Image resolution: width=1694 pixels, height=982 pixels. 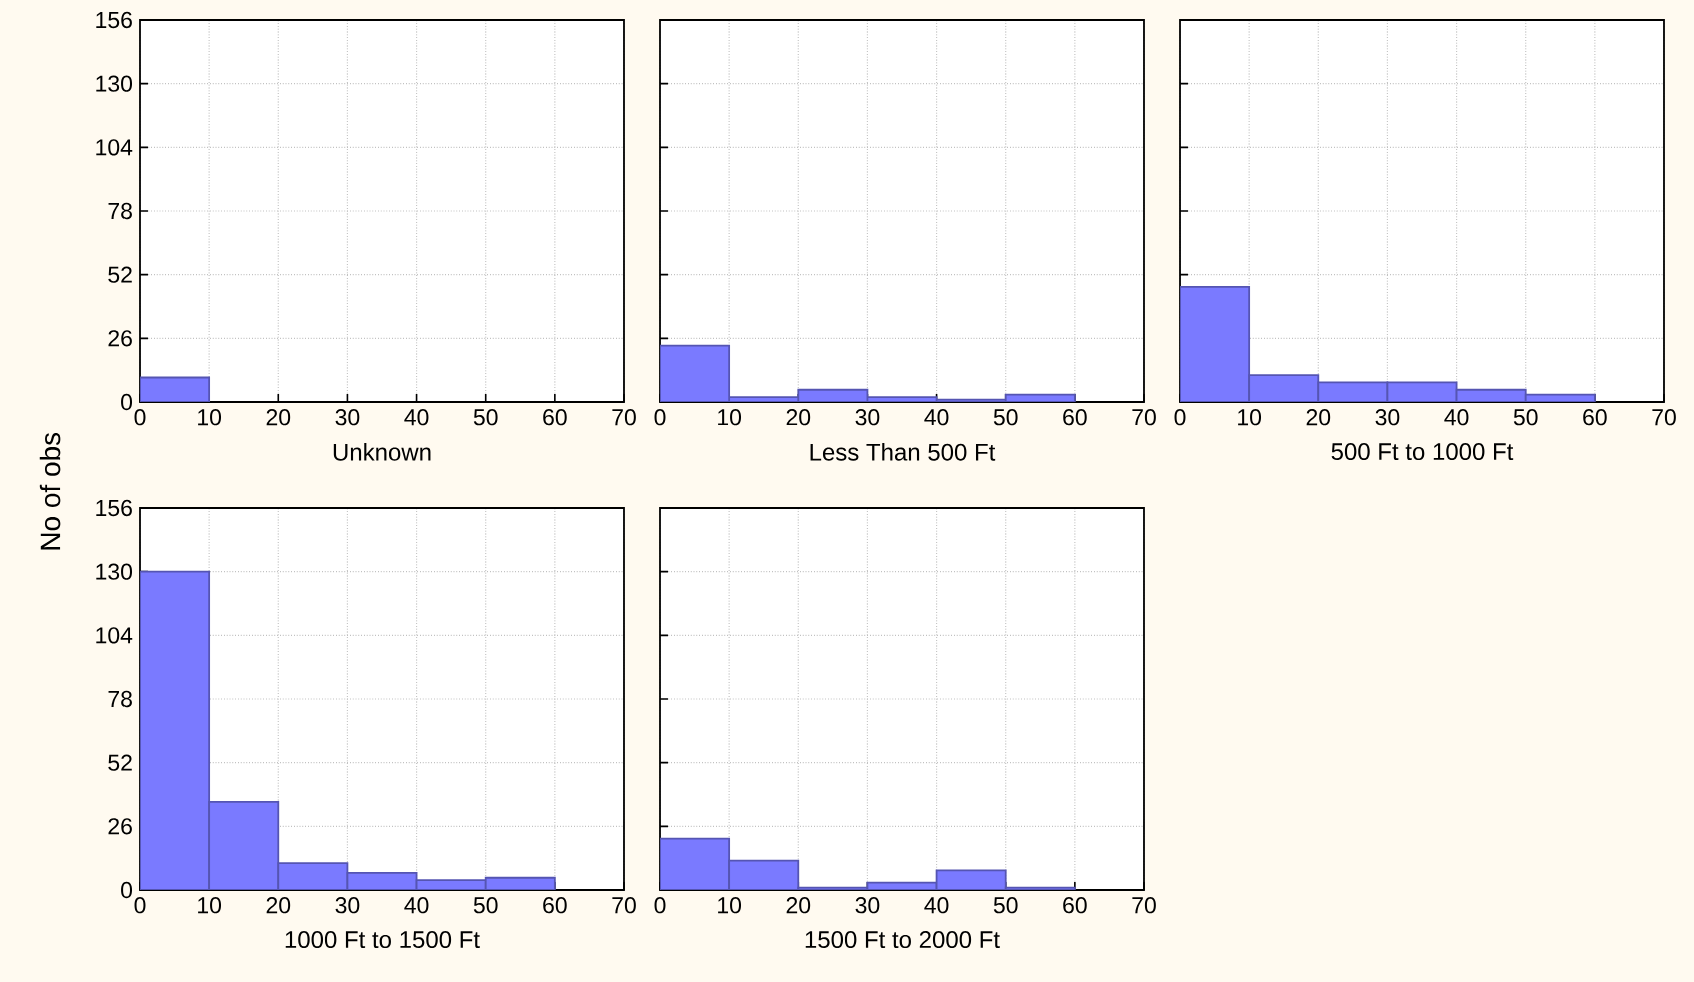 I want to click on x-axis-title: 500 Ft to 1000 Ft, so click(x=1422, y=452).